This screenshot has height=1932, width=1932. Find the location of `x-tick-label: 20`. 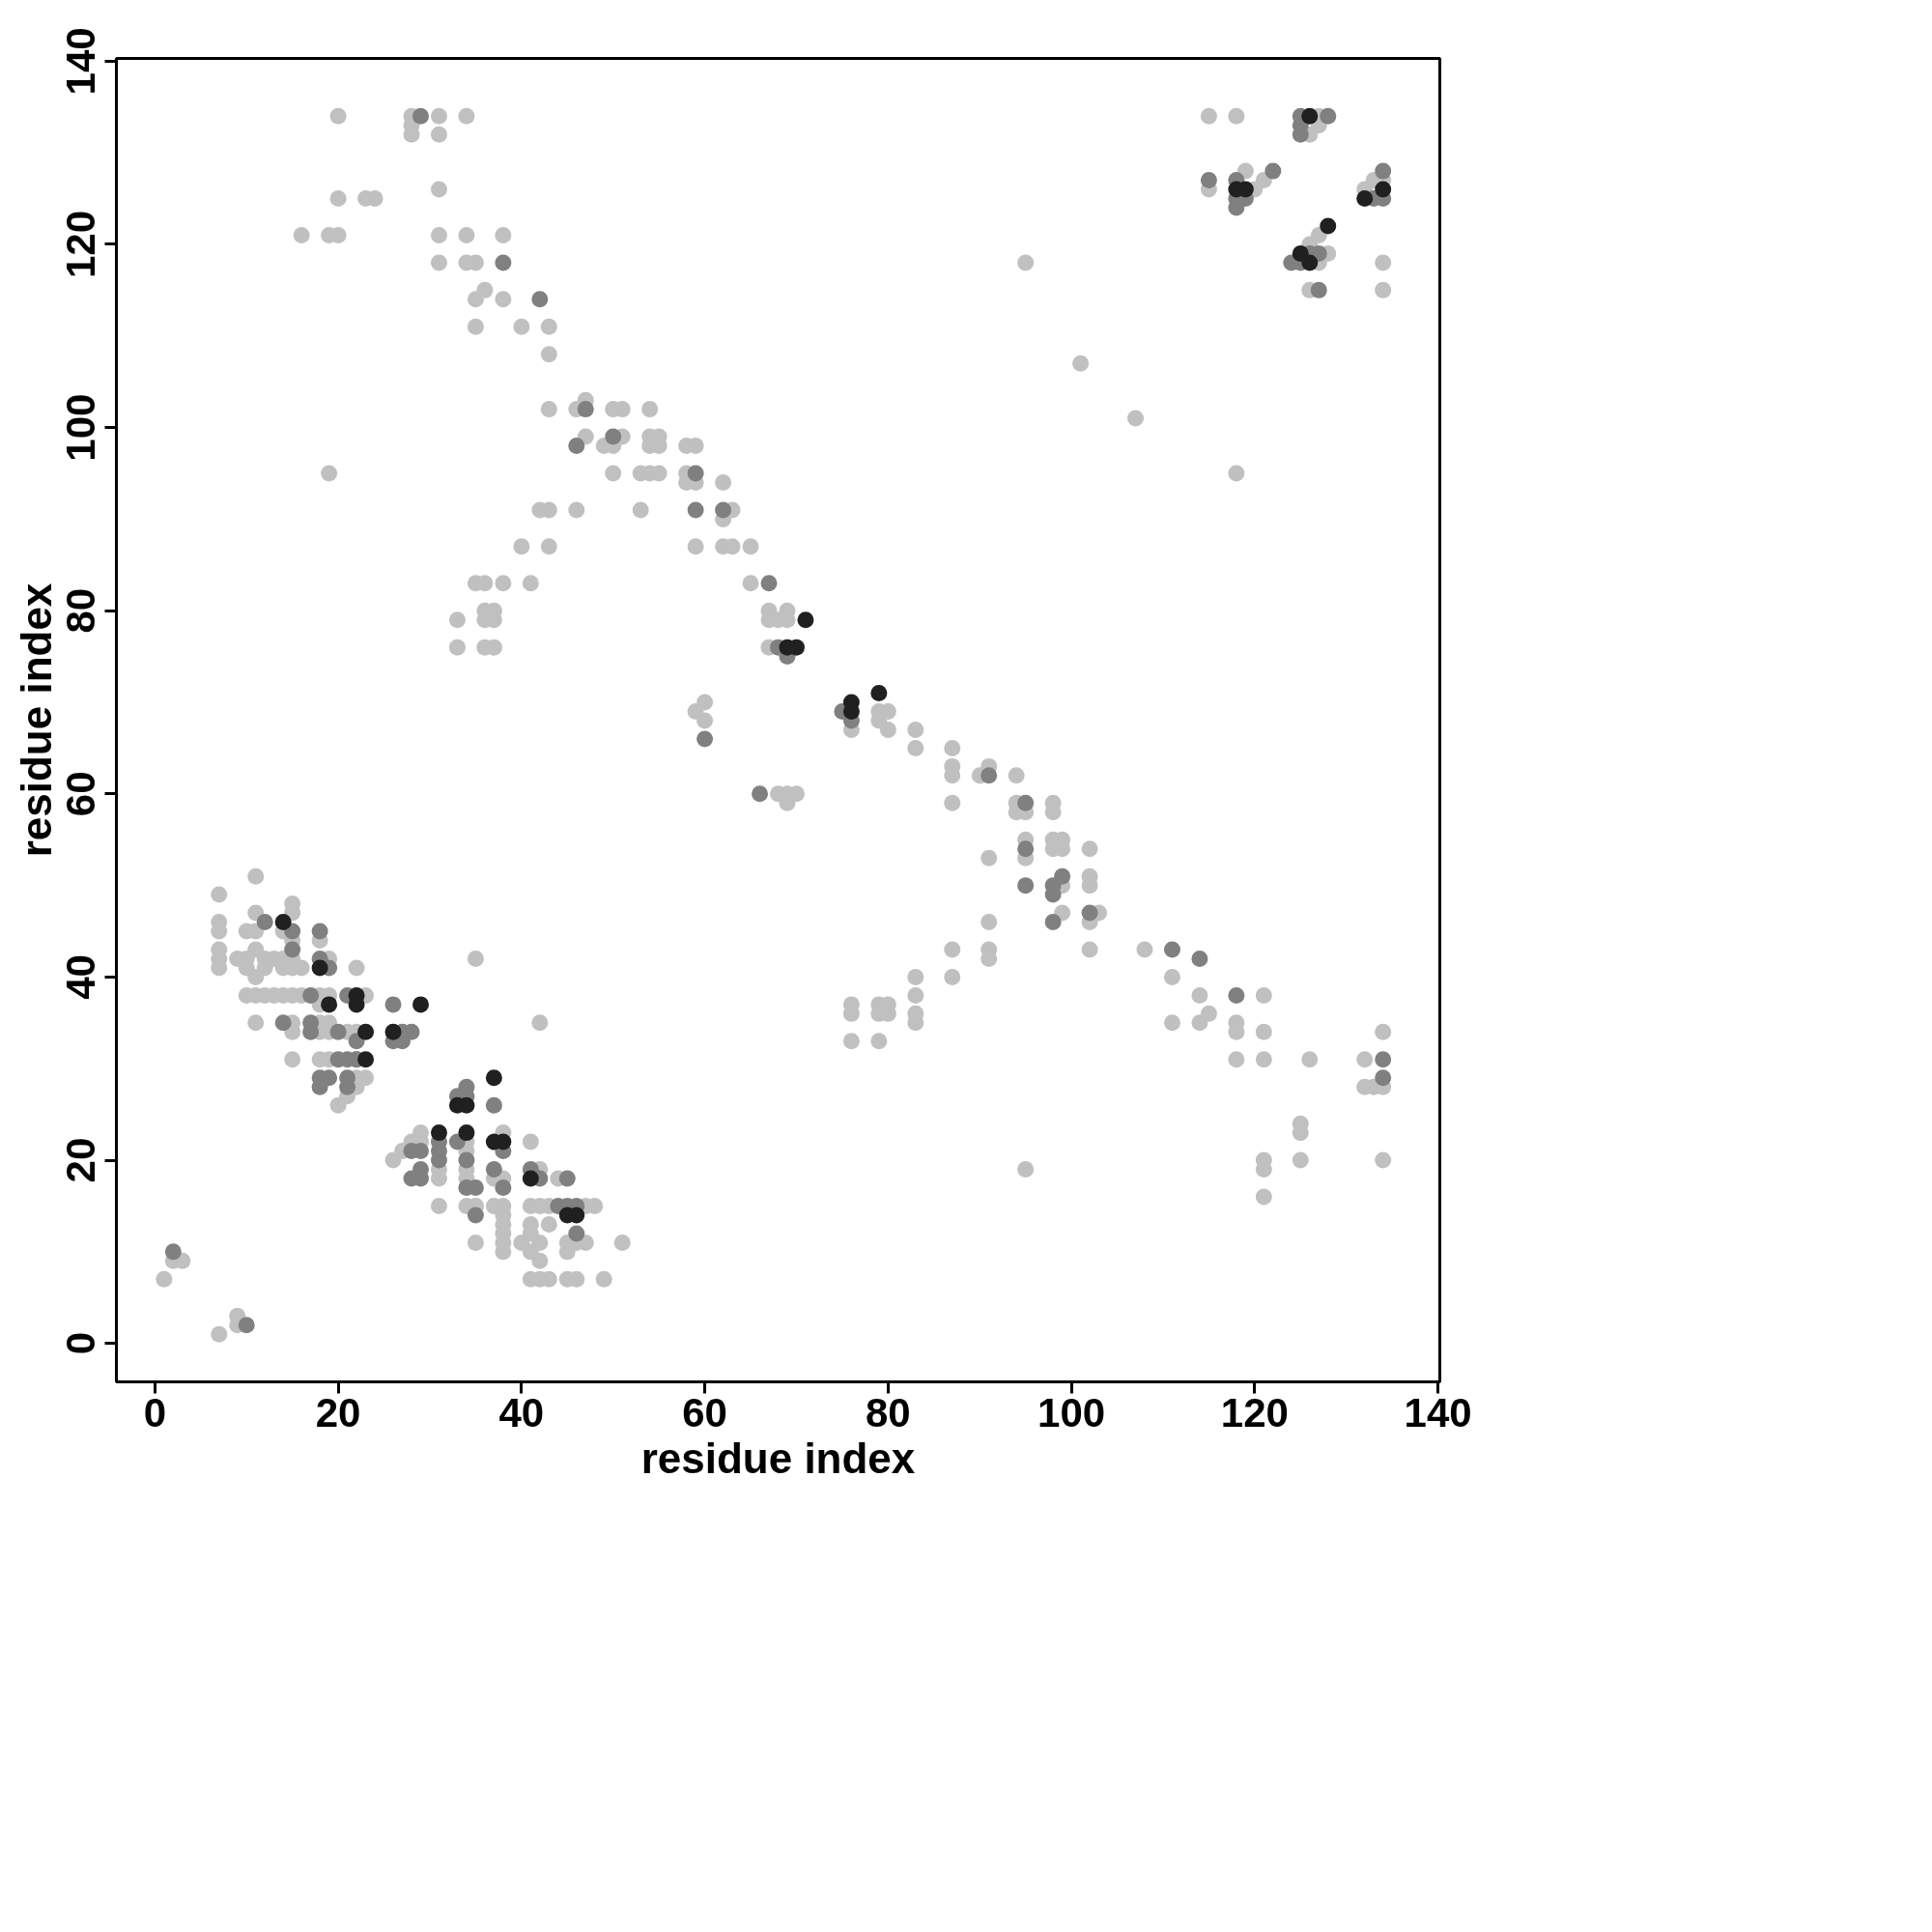

x-tick-label: 20 is located at coordinates (338, 1412).